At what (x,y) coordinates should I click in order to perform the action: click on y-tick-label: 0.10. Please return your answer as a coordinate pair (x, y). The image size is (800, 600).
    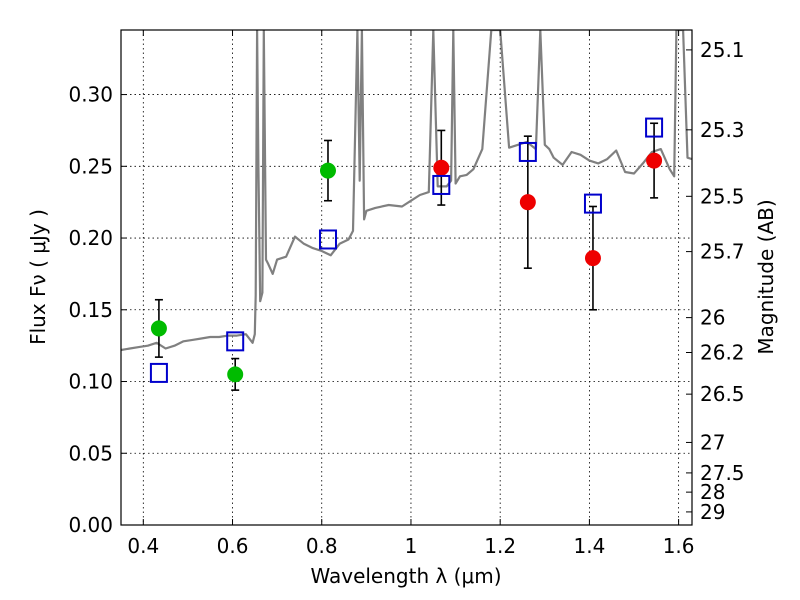
    Looking at the image, I should click on (90, 382).